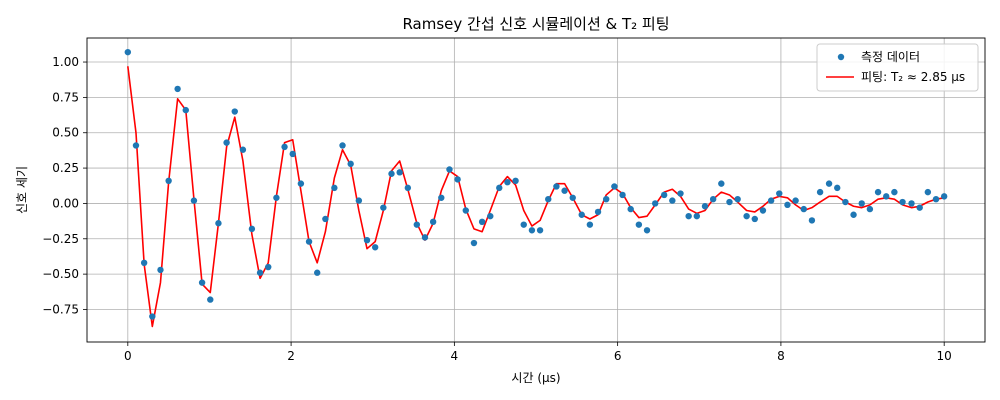 The width and height of the screenshot is (1000, 400). Describe the element at coordinates (128, 356) in the screenshot. I see `x-tick-label: 0` at that location.